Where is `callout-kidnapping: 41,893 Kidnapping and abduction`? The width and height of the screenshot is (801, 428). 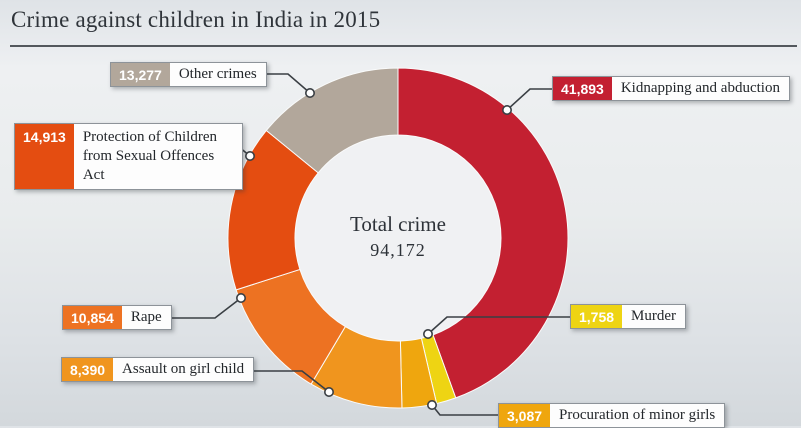
callout-kidnapping: 41,893 Kidnapping and abduction is located at coordinates (671, 88).